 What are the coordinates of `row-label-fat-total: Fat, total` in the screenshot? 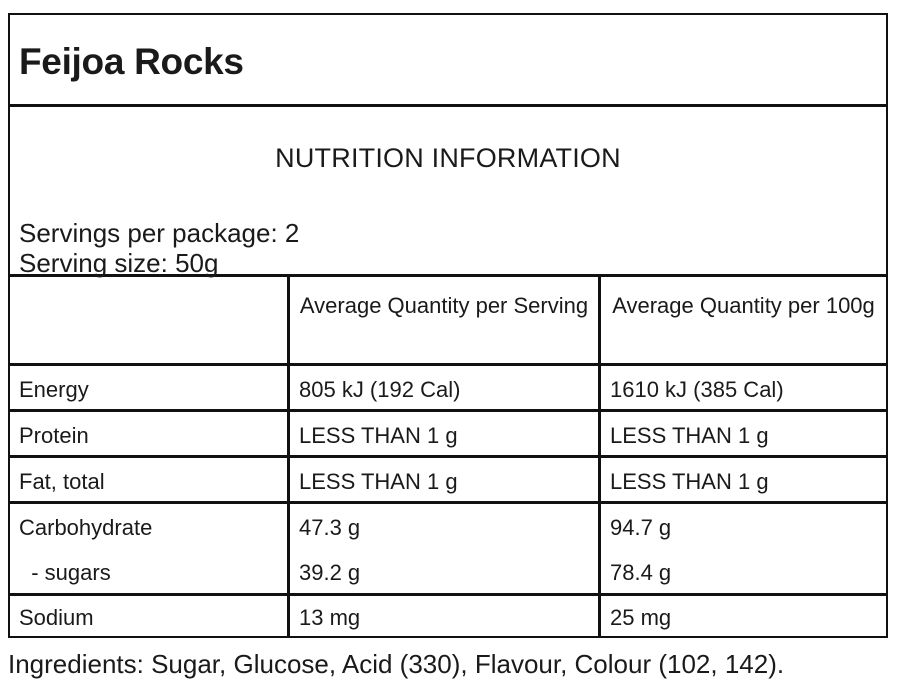 It's located at (62, 481).